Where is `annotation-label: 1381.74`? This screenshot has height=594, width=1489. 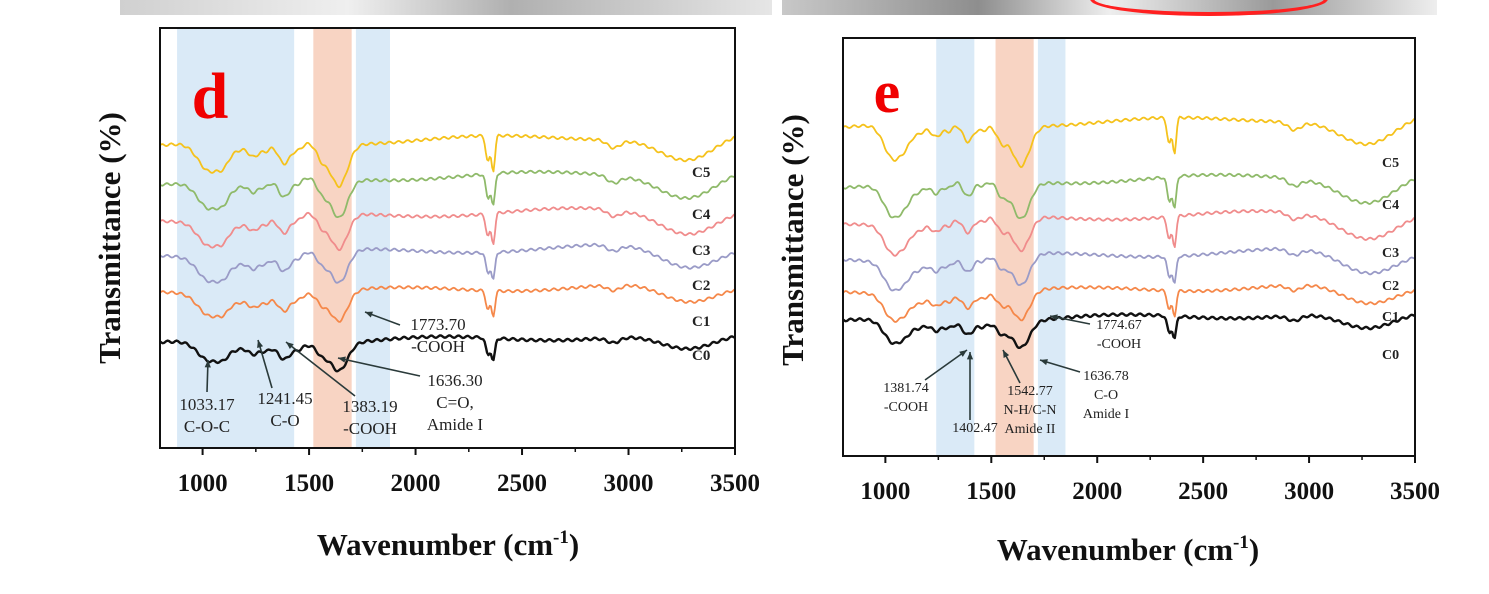 annotation-label: 1381.74 is located at coordinates (906, 388).